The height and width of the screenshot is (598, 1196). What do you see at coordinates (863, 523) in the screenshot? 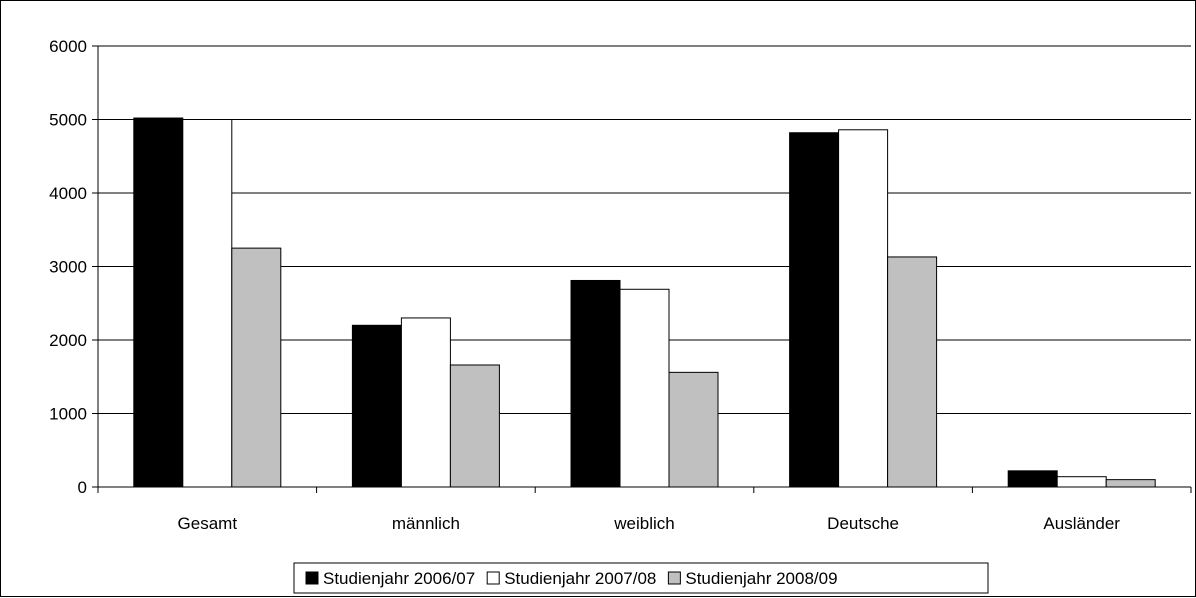
I see `x-tick-label: Deutsche` at bounding box center [863, 523].